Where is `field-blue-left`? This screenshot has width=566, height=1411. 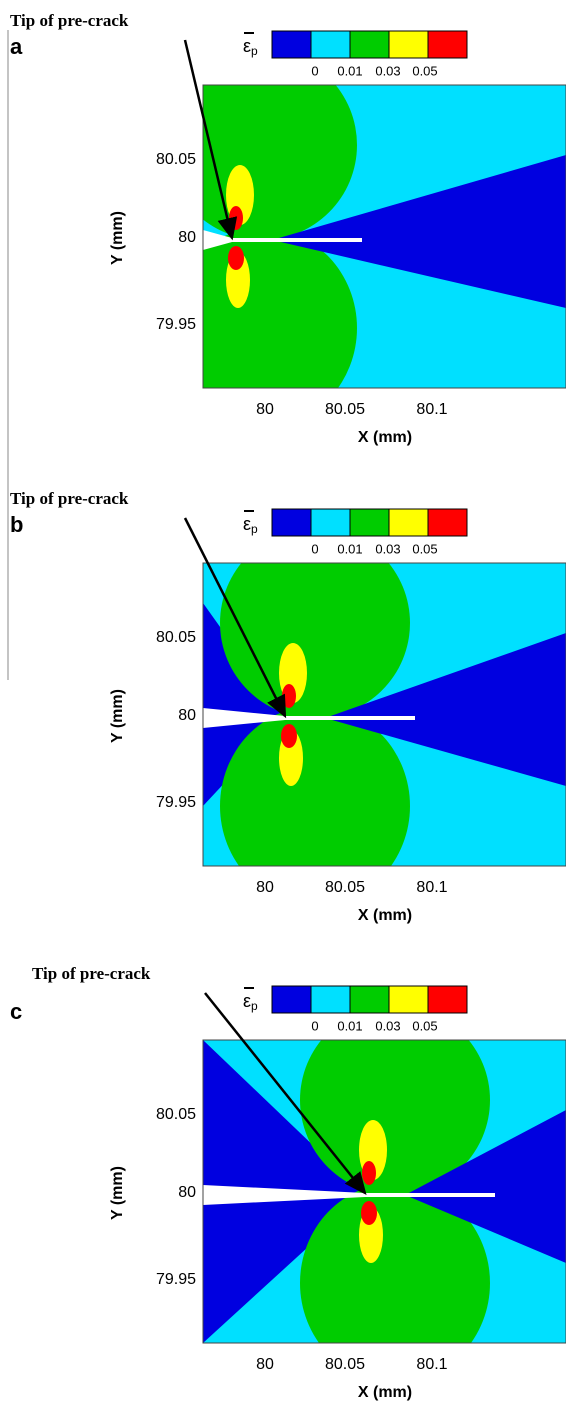
field-blue-left is located at coordinates (244, 704).